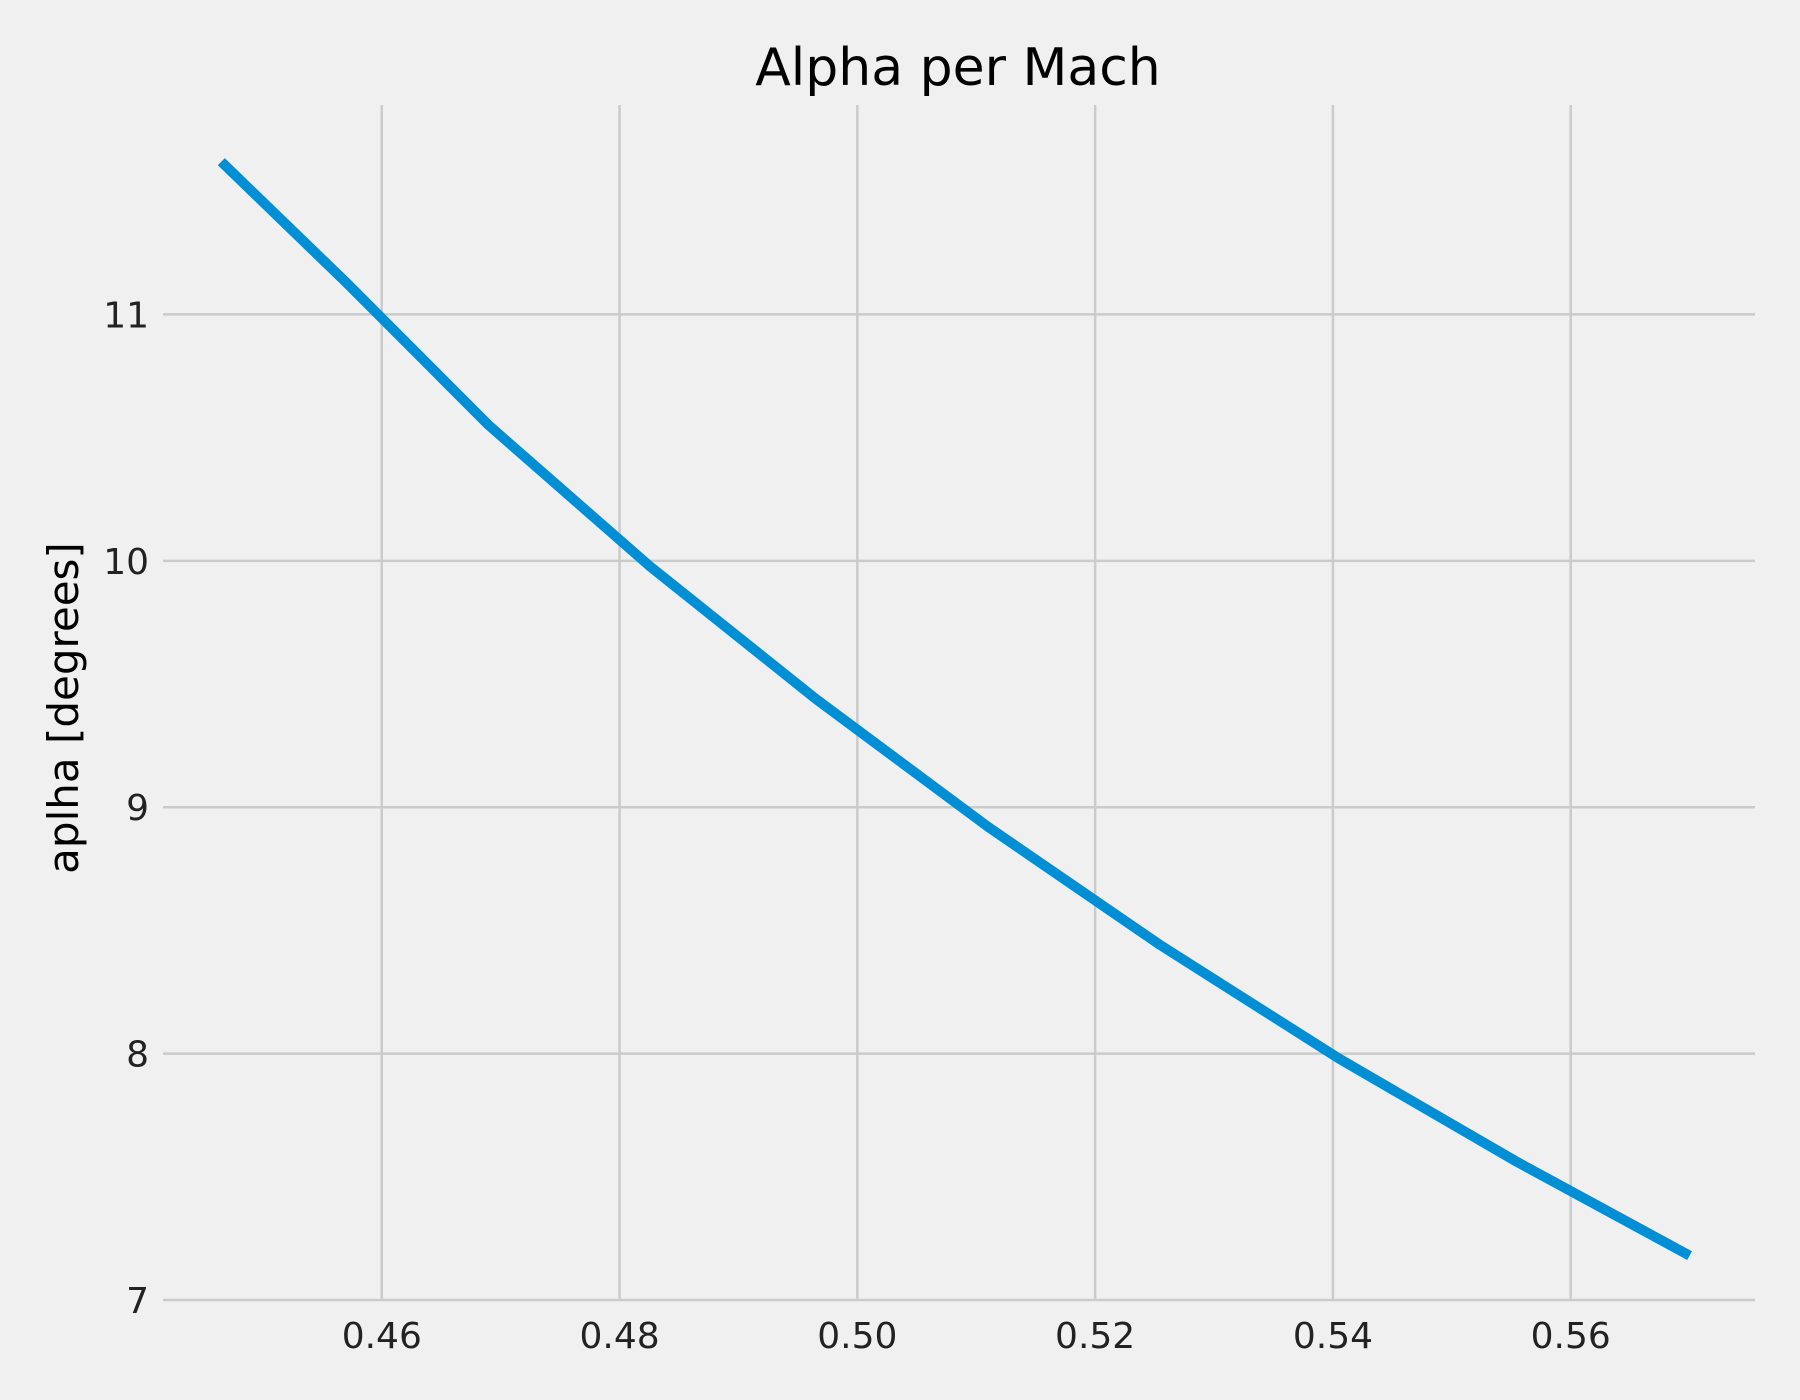  What do you see at coordinates (619, 1336) in the screenshot?
I see `x-tick-label: 0.48` at bounding box center [619, 1336].